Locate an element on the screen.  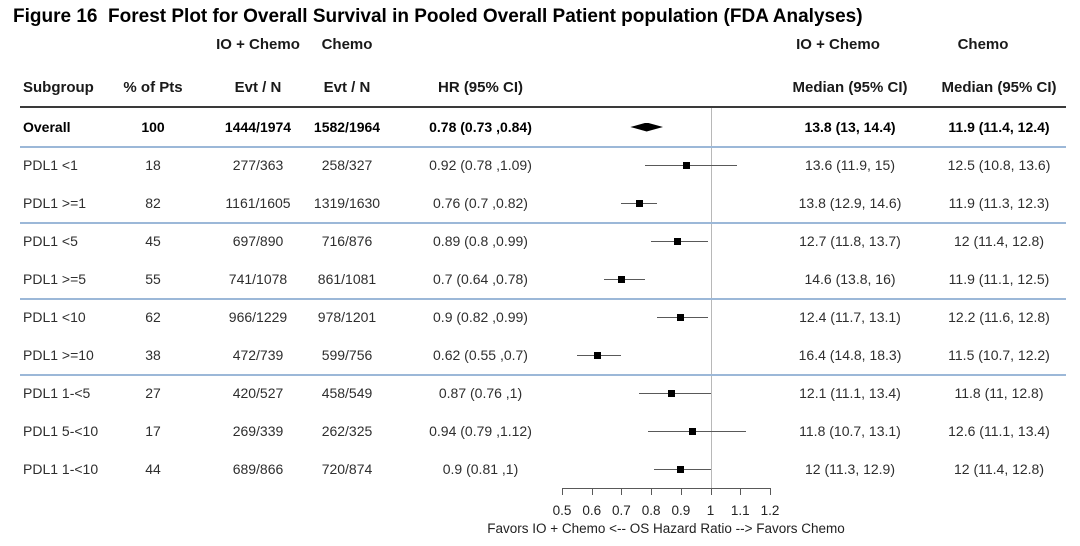
arm-label-chemo-median: Chemo is located at coordinates (983, 44).